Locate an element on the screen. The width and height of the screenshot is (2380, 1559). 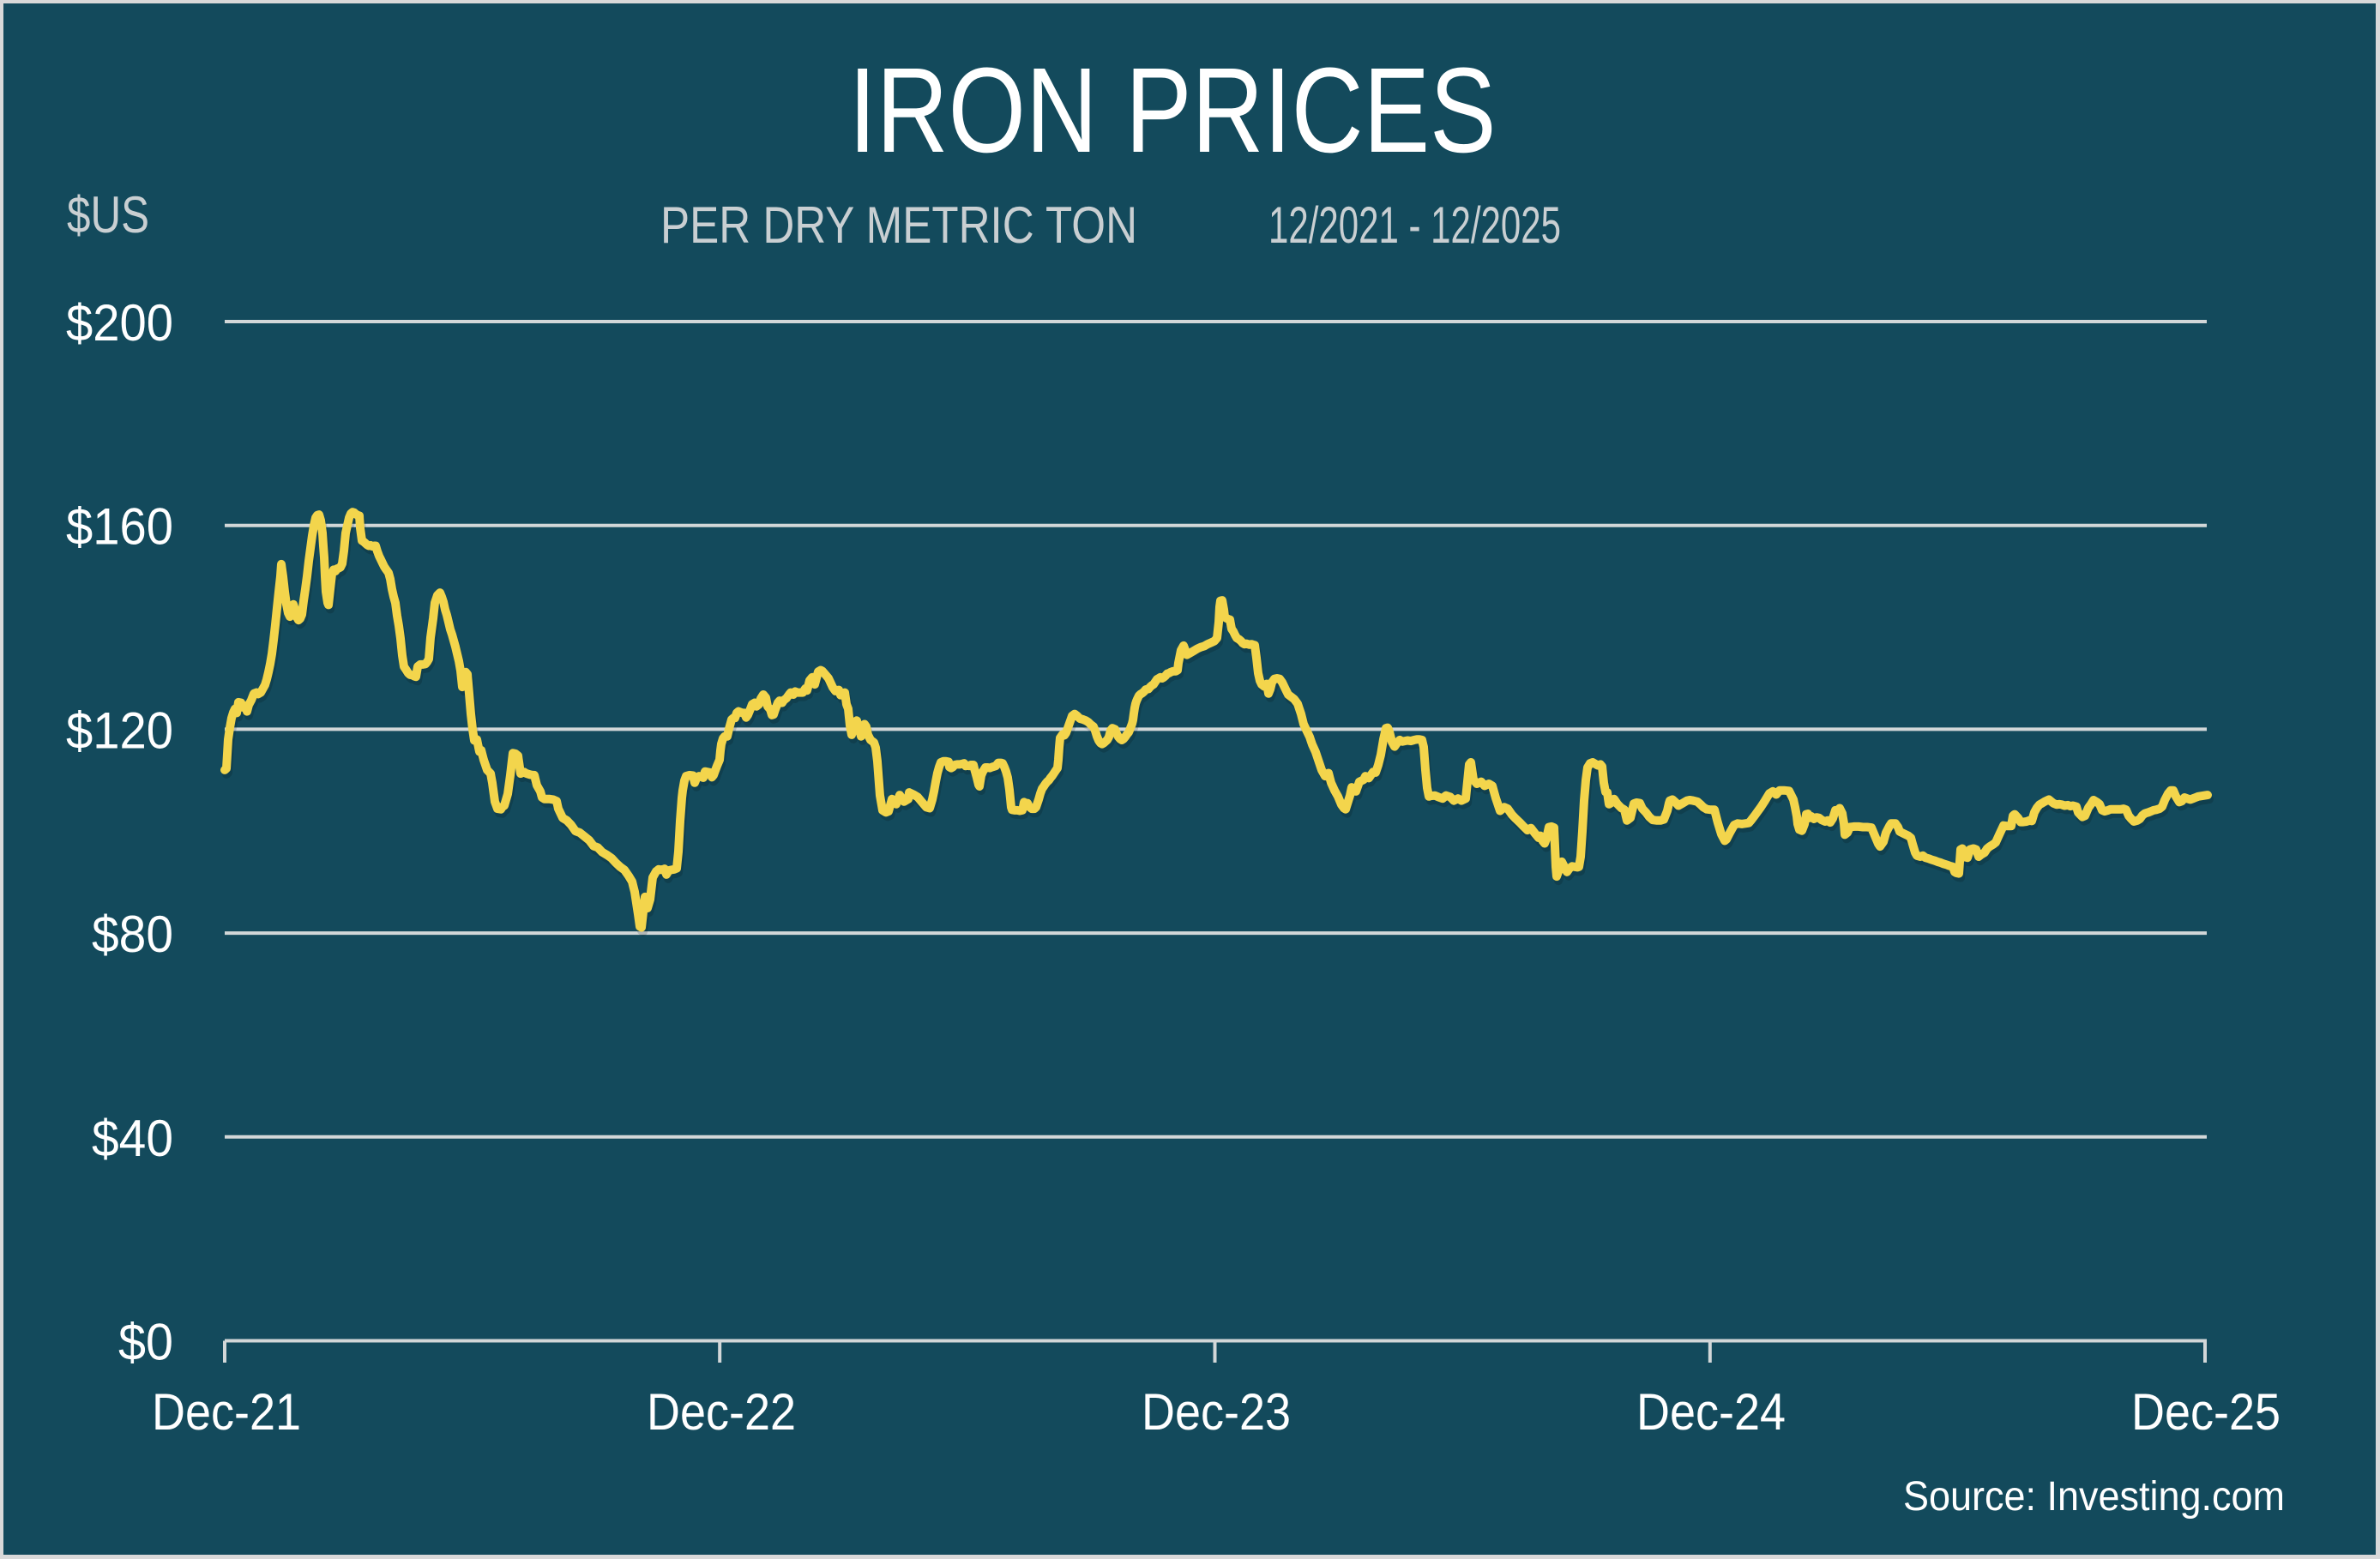
svg-text: Dec-24 is located at coordinates (1711, 1412).